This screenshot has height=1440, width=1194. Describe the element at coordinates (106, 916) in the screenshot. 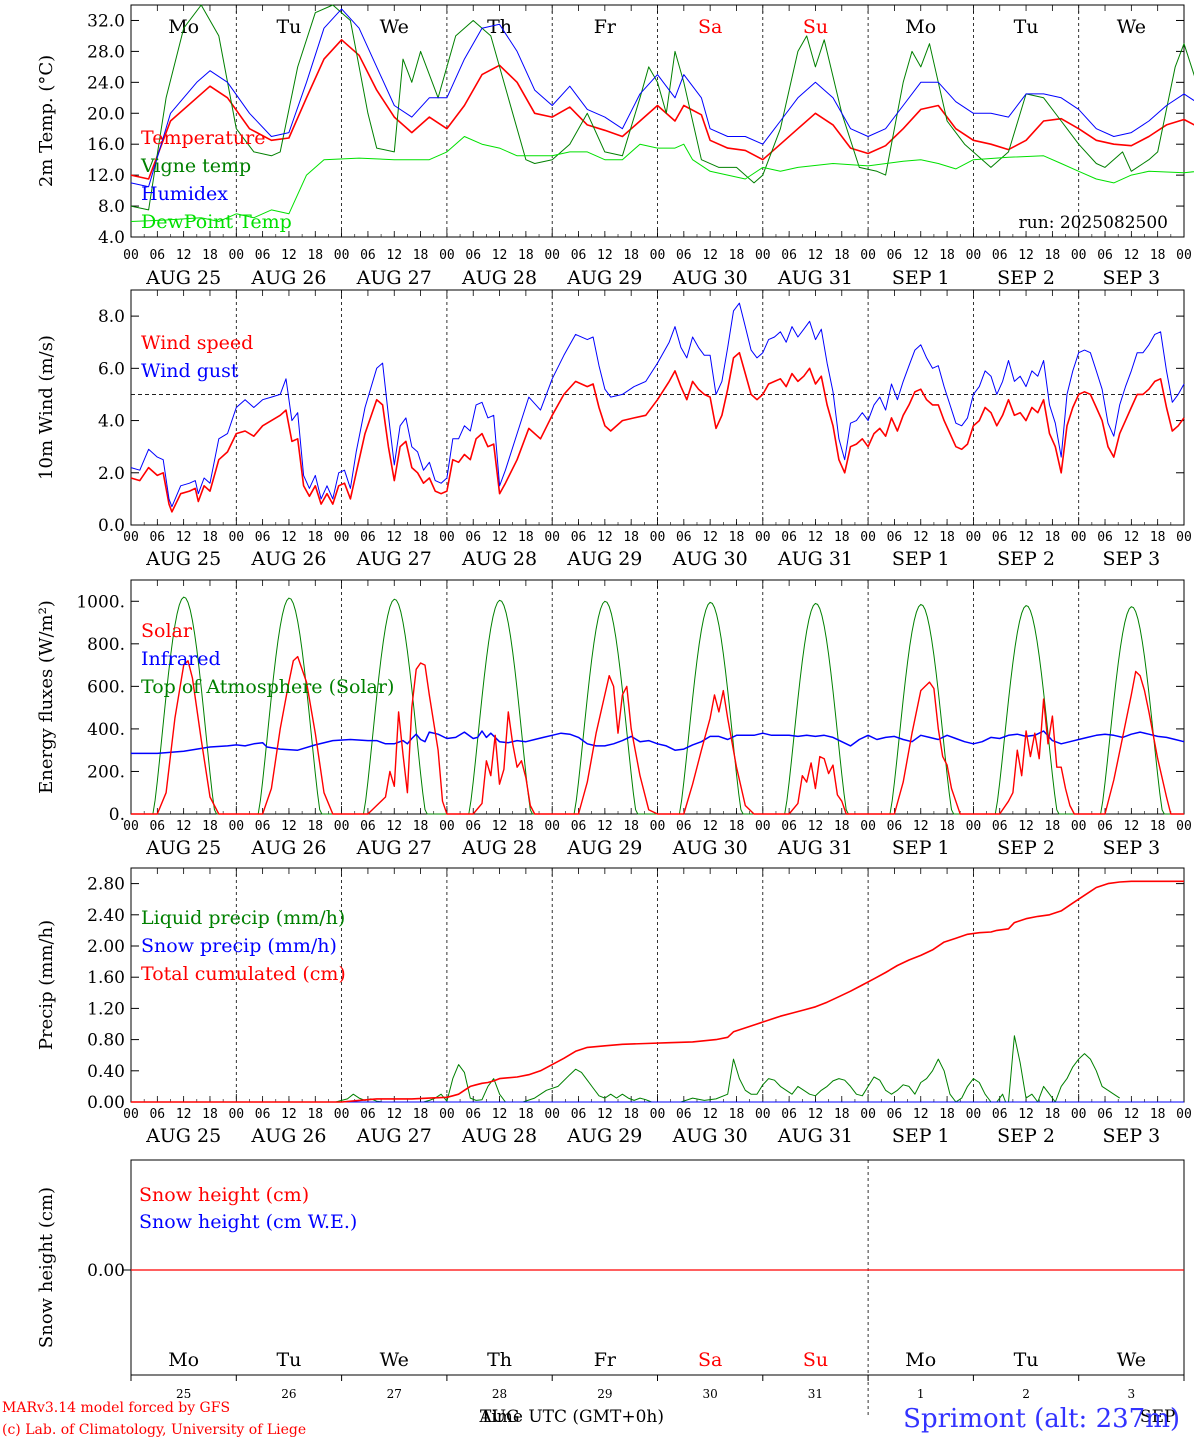

I see `y-tick-label: 2.40` at that location.